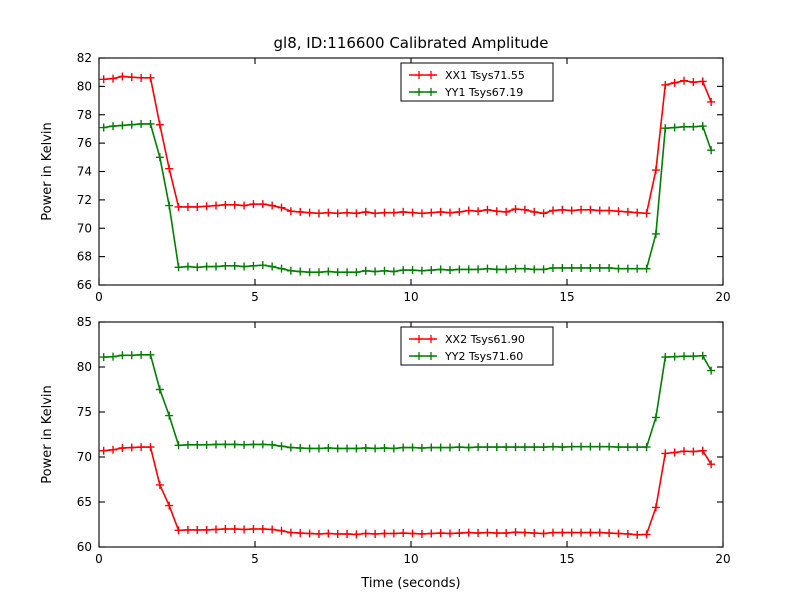 Image resolution: width=800 pixels, height=600 pixels. I want to click on y-tick-label: 78, so click(84, 115).